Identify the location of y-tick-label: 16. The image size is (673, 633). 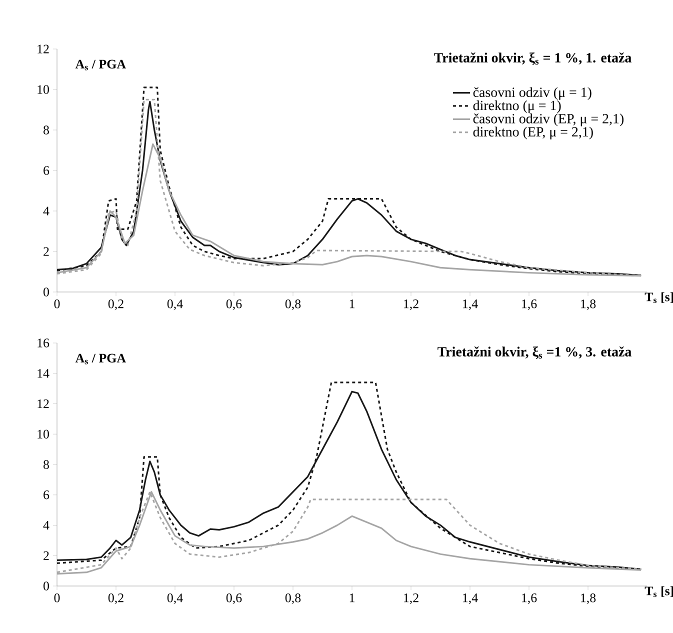
(44, 343).